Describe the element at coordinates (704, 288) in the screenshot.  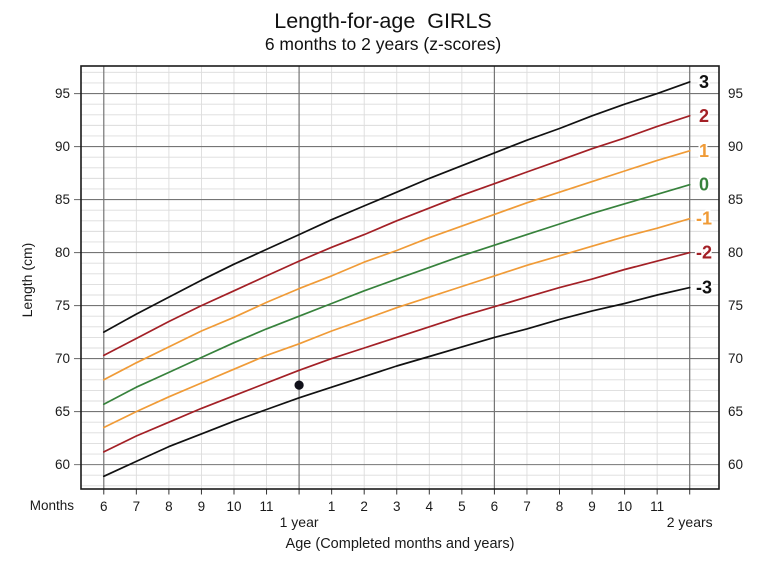
I see `z-score-label: -3` at that location.